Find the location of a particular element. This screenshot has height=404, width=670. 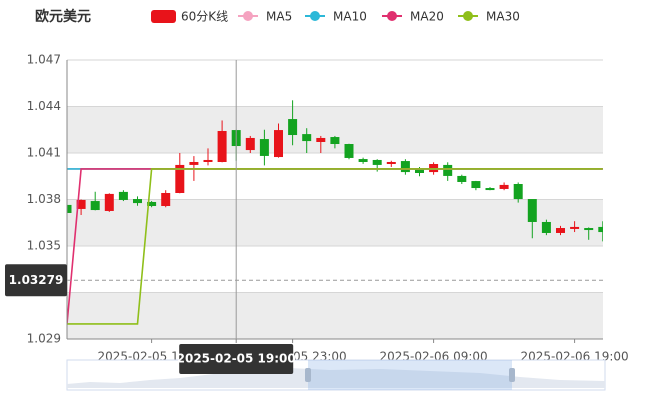

legend-label: 60分K线 is located at coordinates (204, 17).